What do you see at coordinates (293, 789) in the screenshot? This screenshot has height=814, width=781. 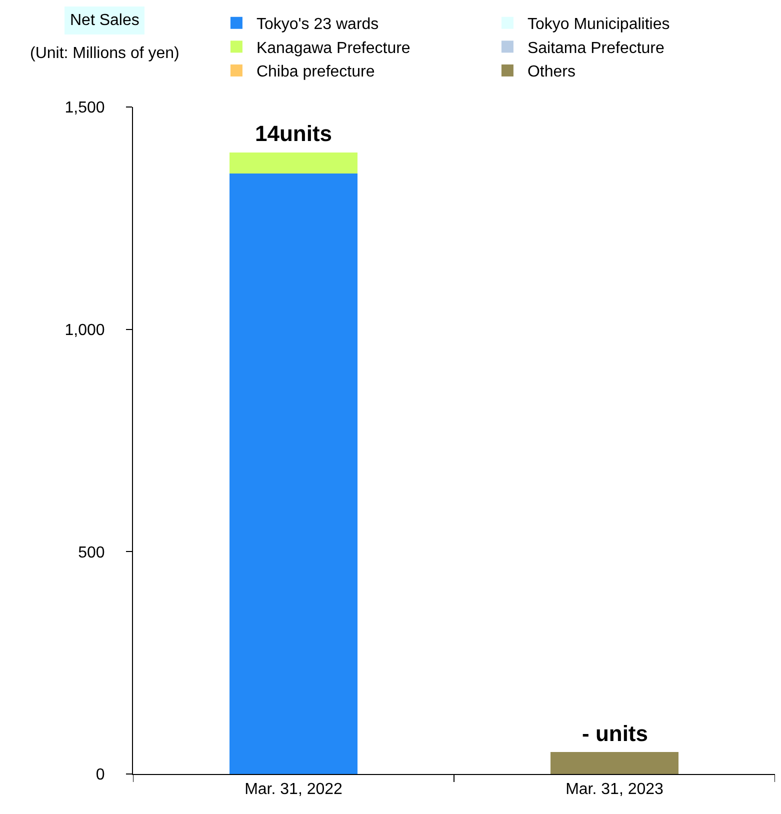 I see `x-tick-label: Mar. 31, 2022` at bounding box center [293, 789].